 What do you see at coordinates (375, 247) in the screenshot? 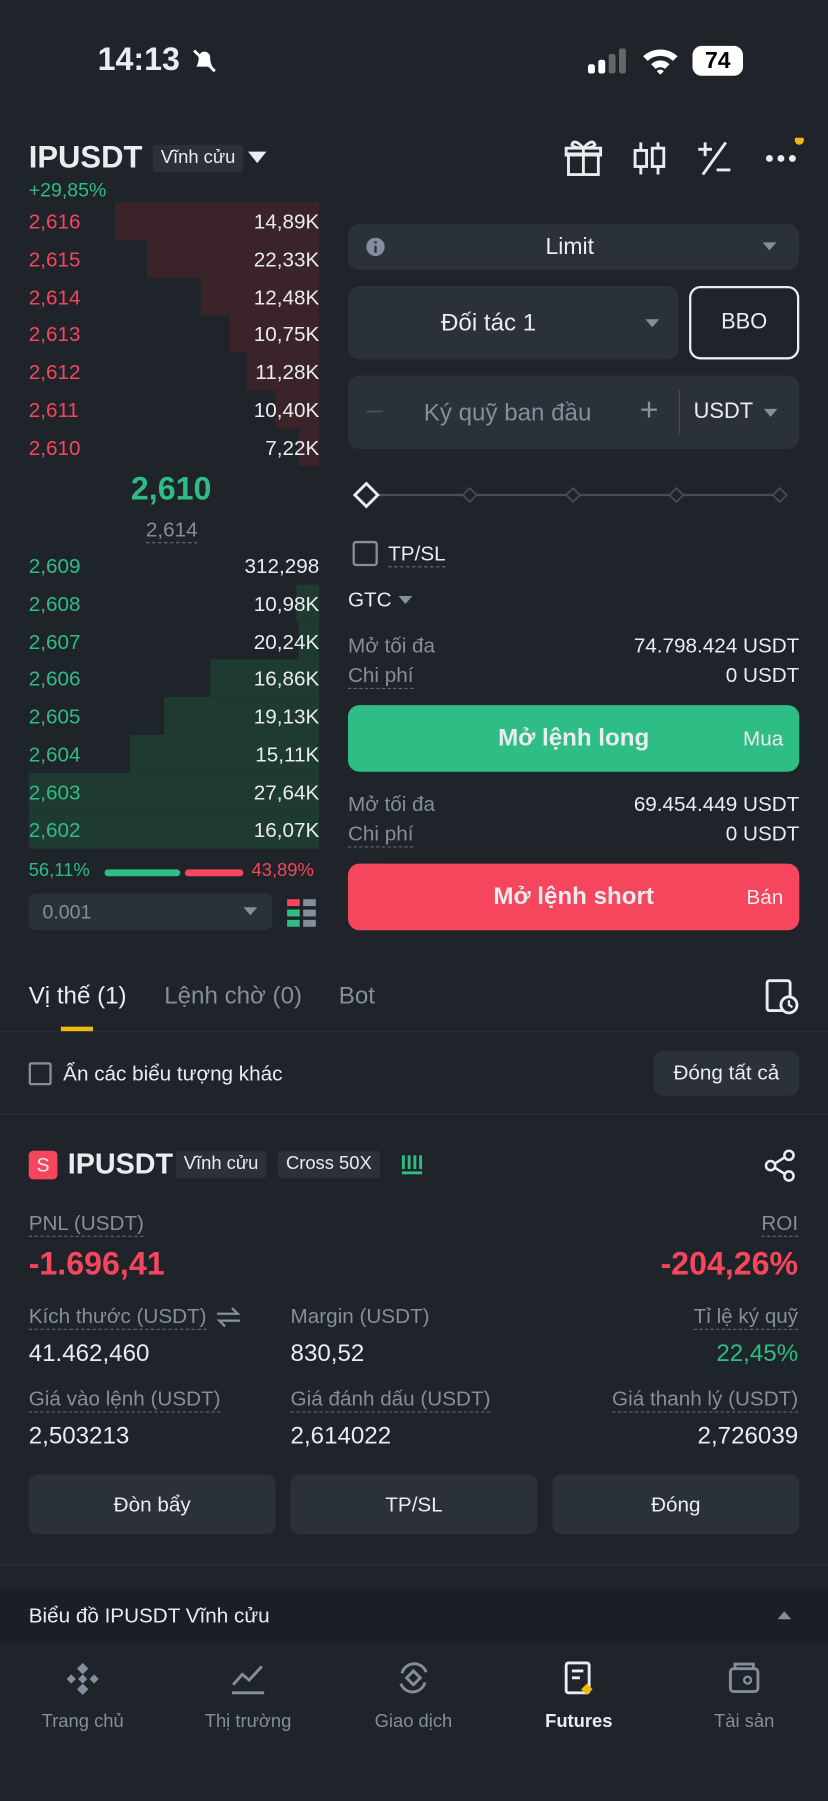
I see `info-icon` at bounding box center [375, 247].